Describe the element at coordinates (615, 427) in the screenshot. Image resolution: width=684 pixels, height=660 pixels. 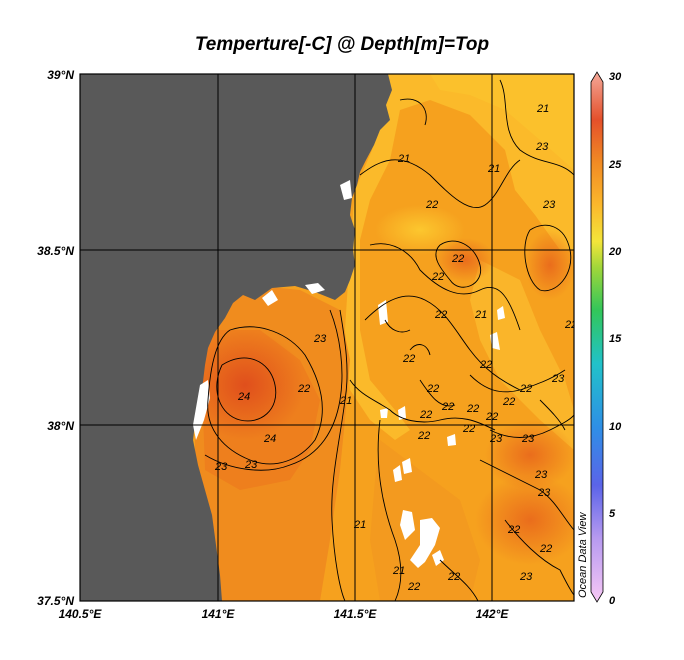
I see `colorbar-tick-label: 10` at that location.